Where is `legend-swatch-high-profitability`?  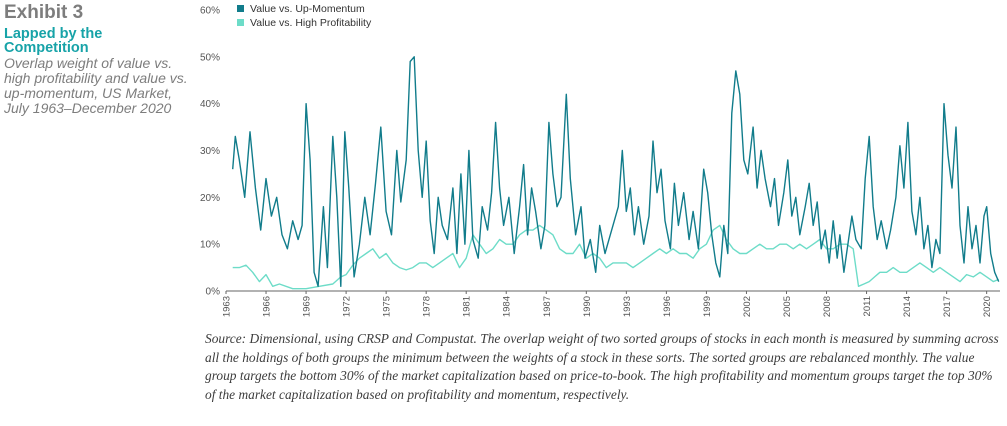
legend-swatch-high-profitability is located at coordinates (240, 22).